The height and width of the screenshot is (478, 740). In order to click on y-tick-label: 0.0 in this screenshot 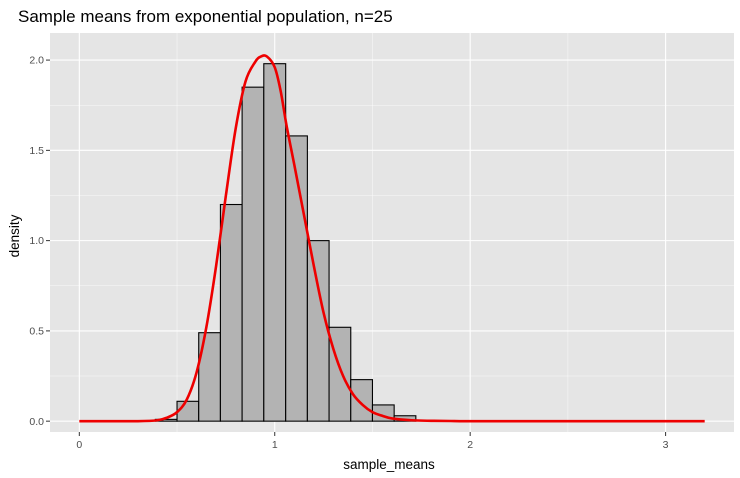, I will do `click(36, 422)`.